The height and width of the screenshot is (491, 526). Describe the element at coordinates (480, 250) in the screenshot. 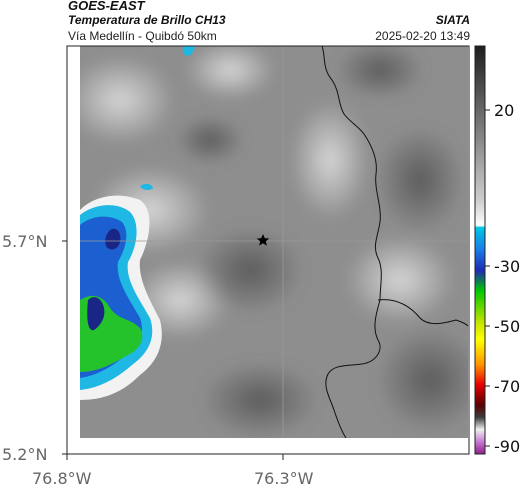

I see `colorbar` at that location.